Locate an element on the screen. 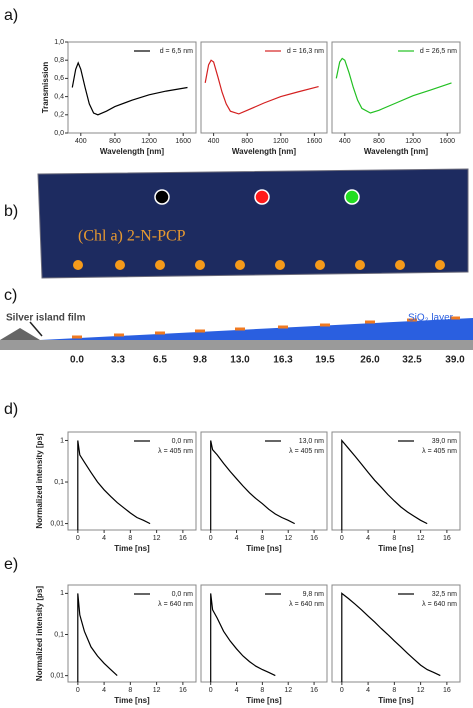  legend-label: d = 6,5 nm is located at coordinates (176, 51).